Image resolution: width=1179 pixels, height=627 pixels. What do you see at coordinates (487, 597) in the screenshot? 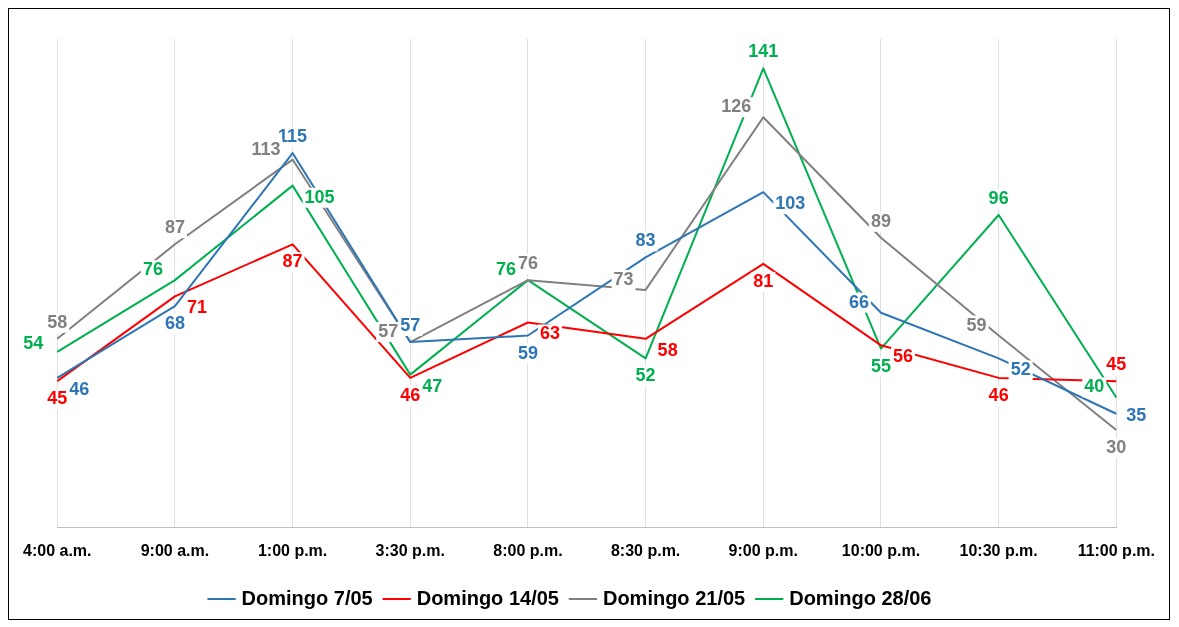
I see `legend-label: Domingo 14/05` at bounding box center [487, 597].